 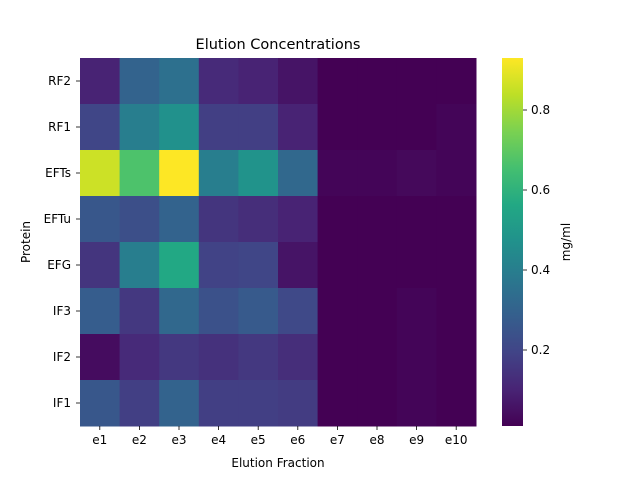 I want to click on heatmap-cell-EFTu-e10, so click(x=456, y=219).